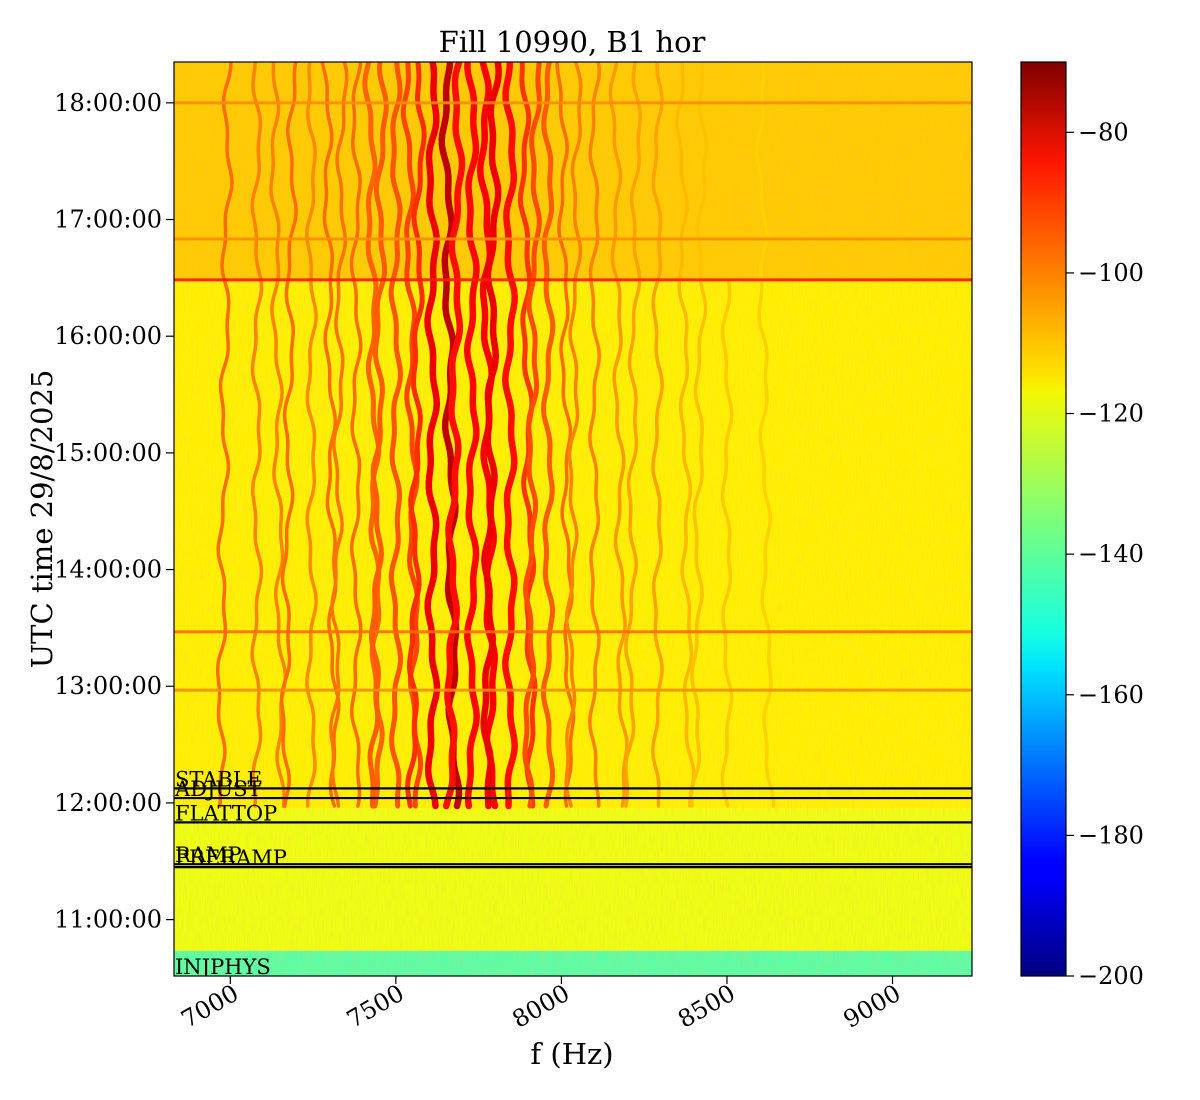 The width and height of the screenshot is (1200, 1100). I want to click on colorbar-tick-label-120: −120, so click(1111, 414).